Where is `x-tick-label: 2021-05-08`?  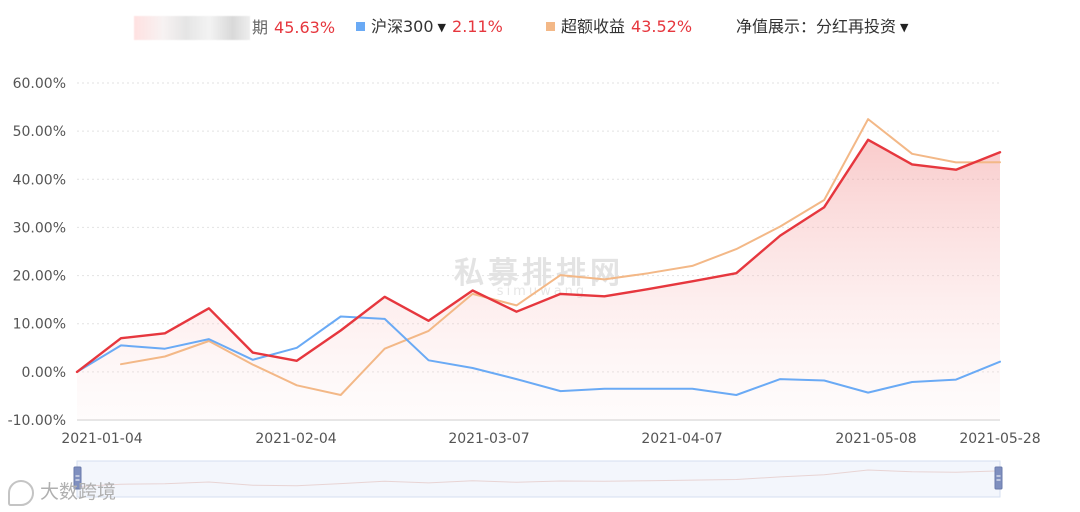
x-tick-label: 2021-05-08 is located at coordinates (875, 439).